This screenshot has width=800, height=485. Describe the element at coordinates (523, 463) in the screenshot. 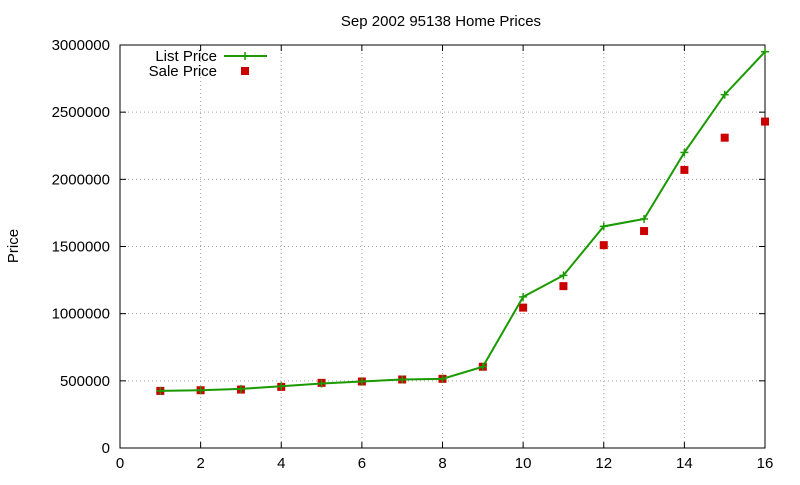

I see `x-tick-label: 10` at that location.